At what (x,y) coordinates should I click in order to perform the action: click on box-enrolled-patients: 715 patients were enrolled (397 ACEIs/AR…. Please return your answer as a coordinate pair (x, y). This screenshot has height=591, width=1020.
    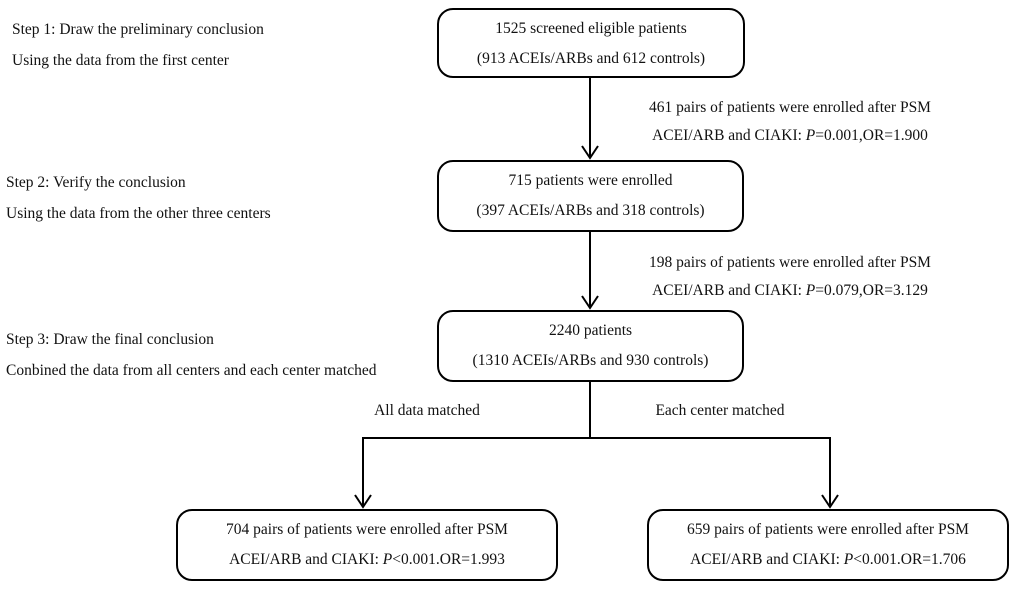
    Looking at the image, I should click on (590, 196).